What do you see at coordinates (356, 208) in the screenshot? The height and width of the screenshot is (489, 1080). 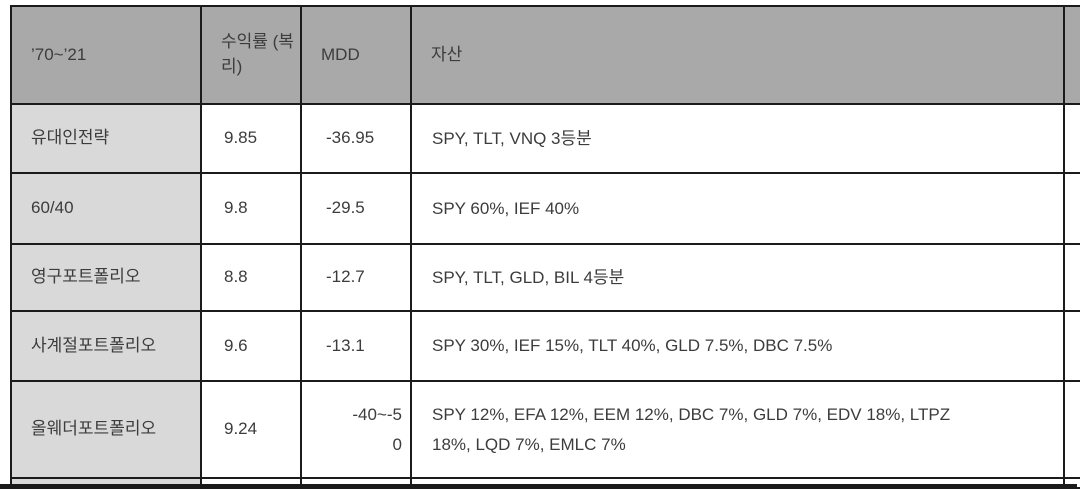 I see `mdd-cell: -29.5` at bounding box center [356, 208].